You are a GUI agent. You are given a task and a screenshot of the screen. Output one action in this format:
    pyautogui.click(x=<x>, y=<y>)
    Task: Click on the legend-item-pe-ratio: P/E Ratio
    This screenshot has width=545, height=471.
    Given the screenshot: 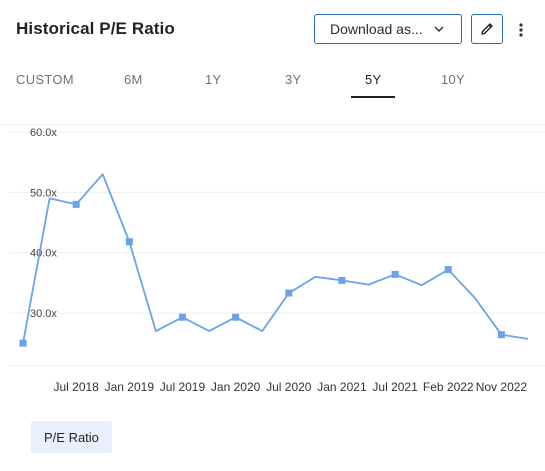 What is the action you would take?
    pyautogui.click(x=71, y=437)
    